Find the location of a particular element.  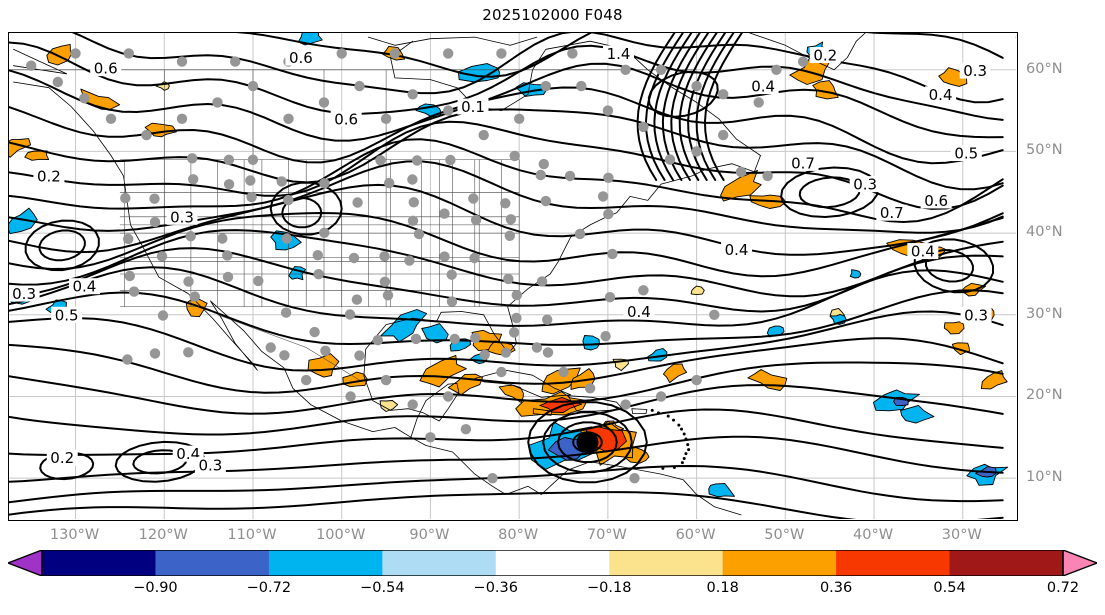

colorbar-tick-label: −0.90 is located at coordinates (155, 588).